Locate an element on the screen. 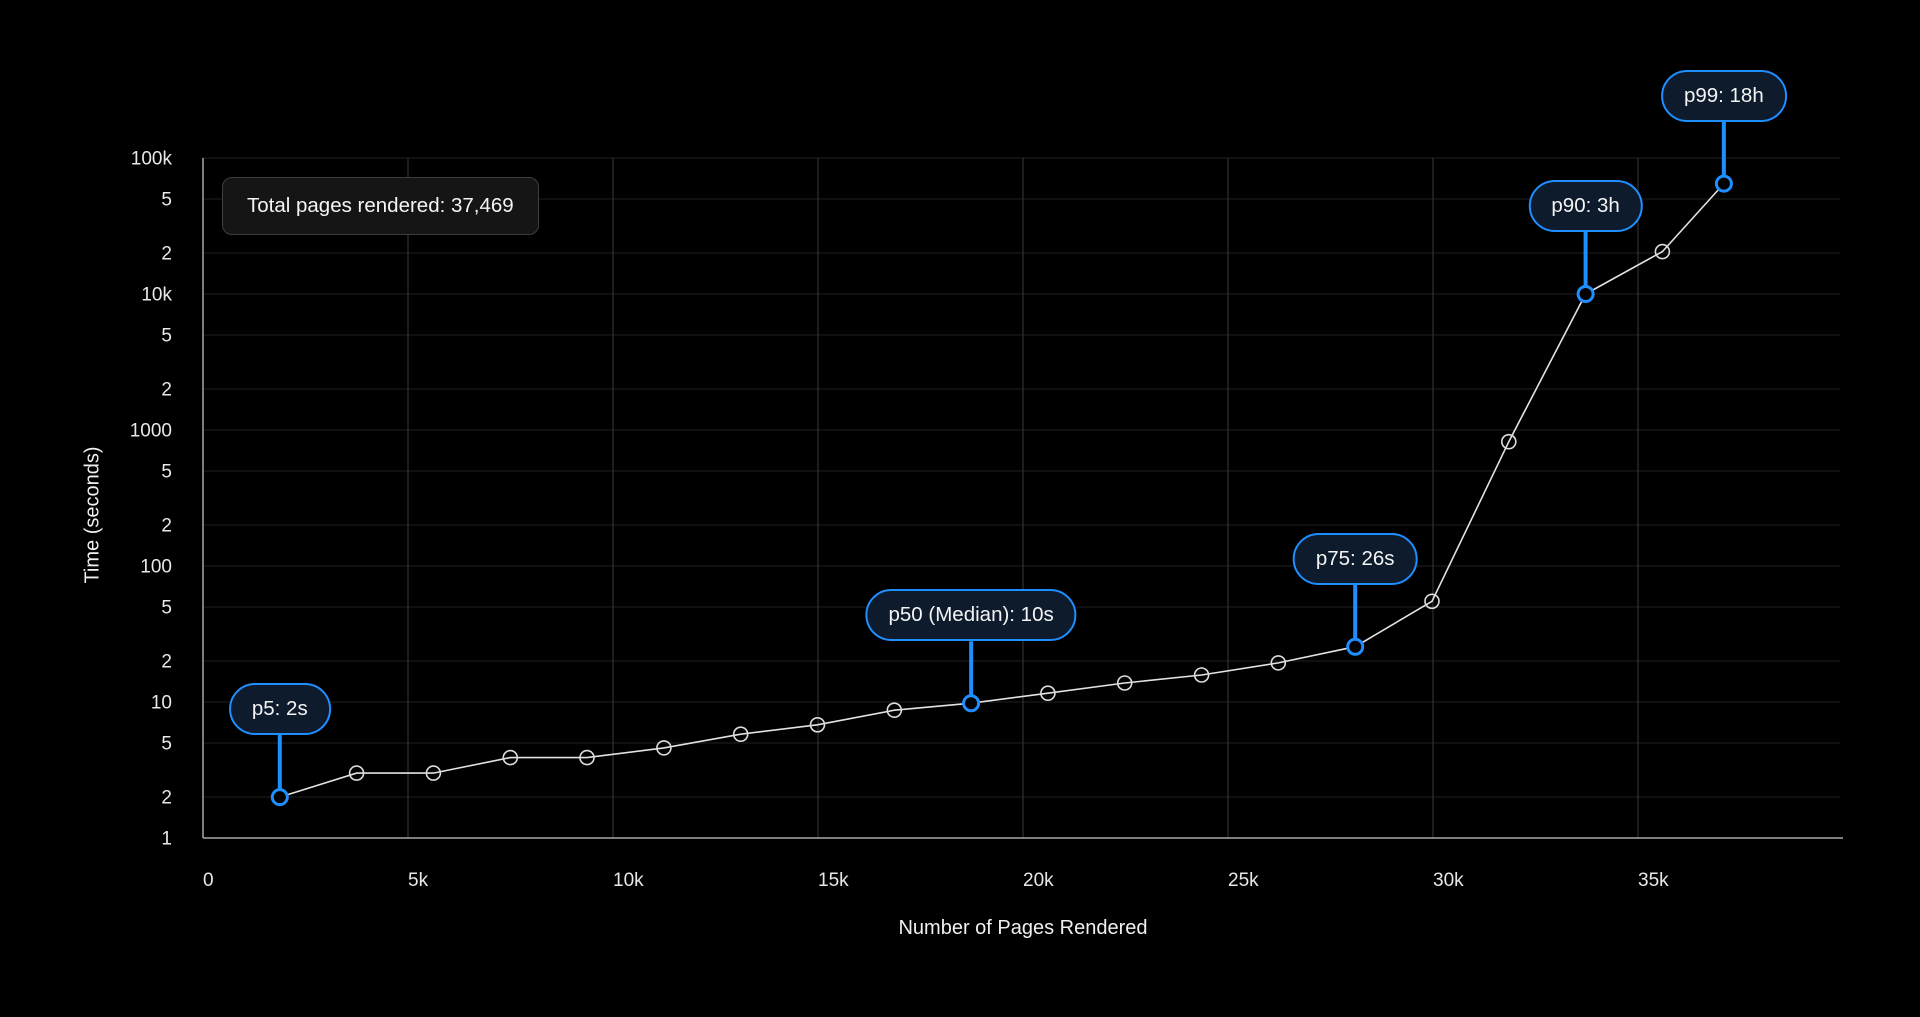 Image resolution: width=1920 pixels, height=1017 pixels. callout-pill-p90: p90: 3h is located at coordinates (1585, 206).